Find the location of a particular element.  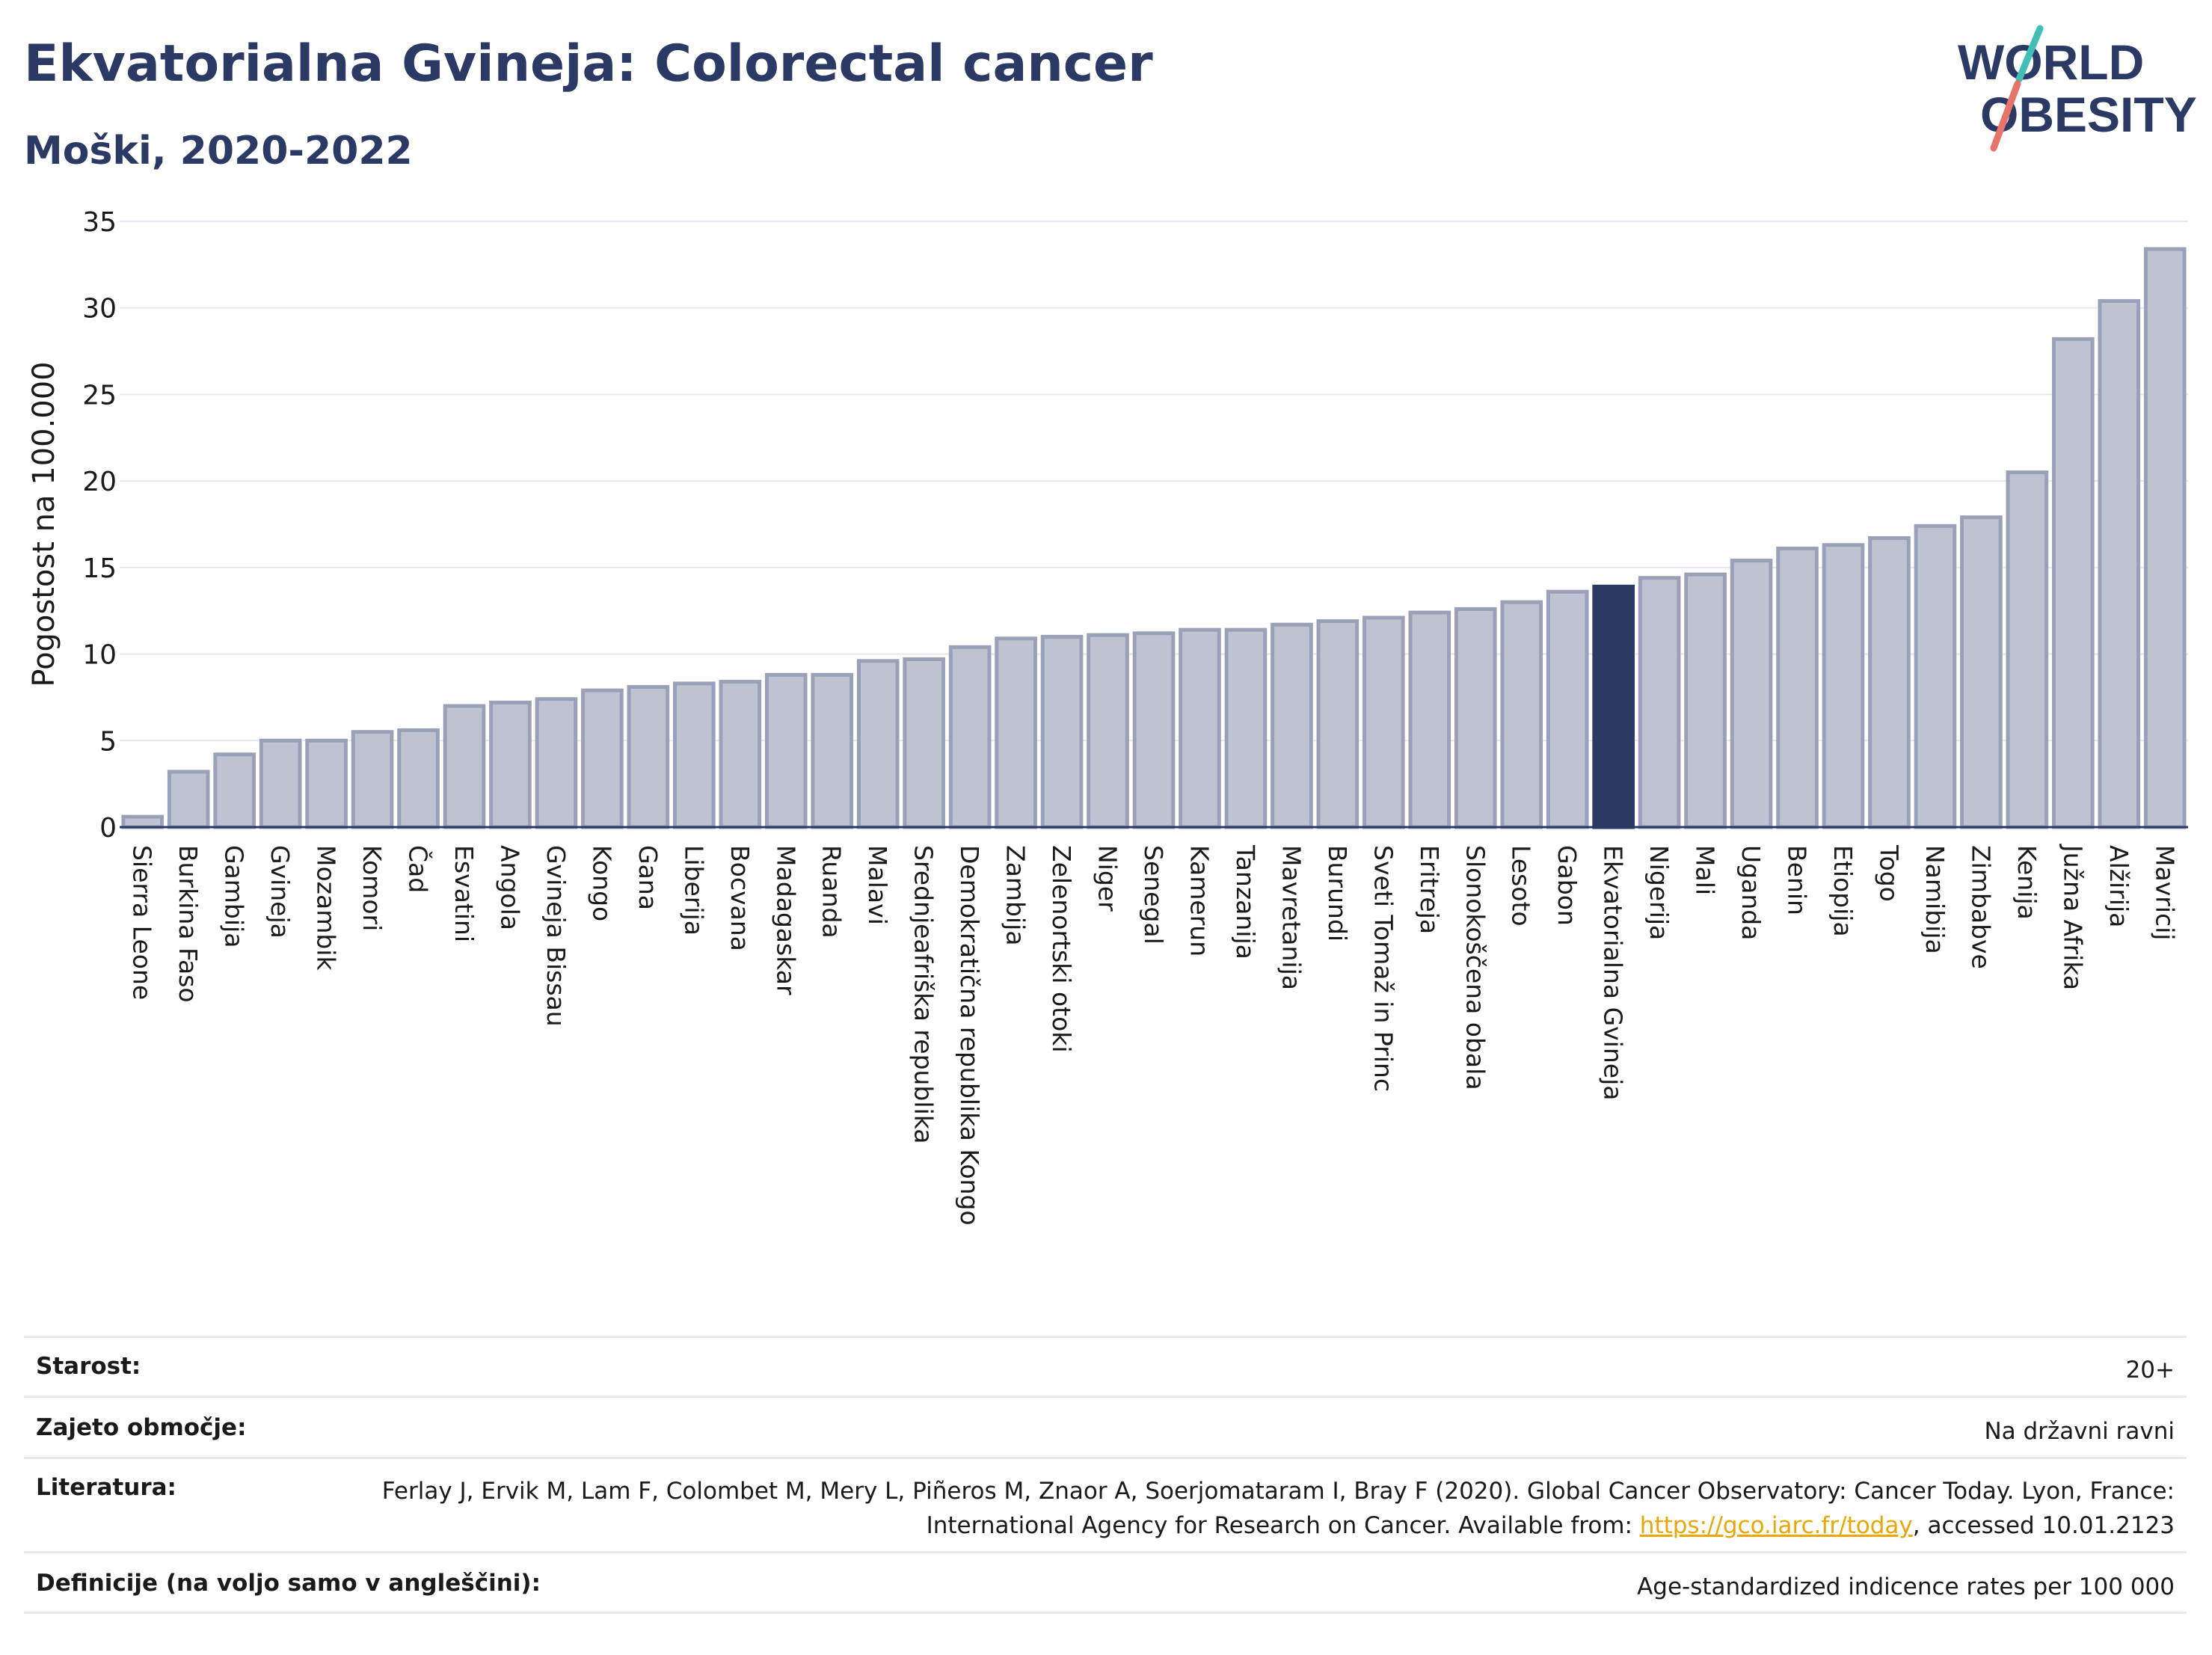

y-tick-label: 20 is located at coordinates (99, 482).